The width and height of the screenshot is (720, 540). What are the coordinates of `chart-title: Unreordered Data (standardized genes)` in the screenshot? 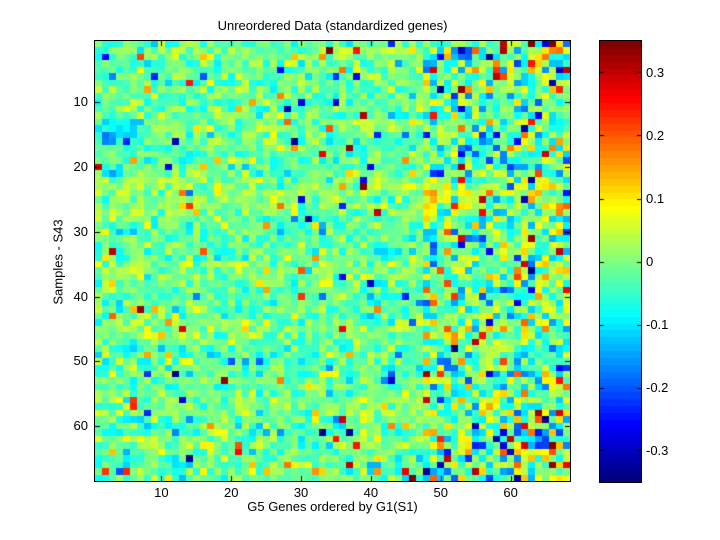 It's located at (332, 25).